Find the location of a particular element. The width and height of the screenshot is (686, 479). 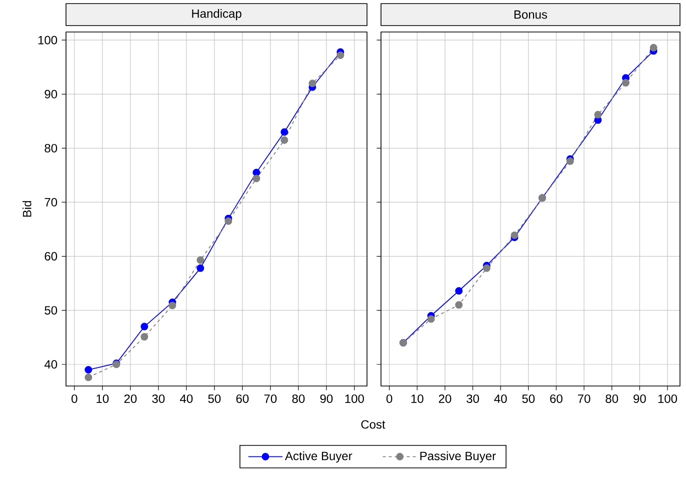

y-tick-label: 60 is located at coordinates (51, 256).